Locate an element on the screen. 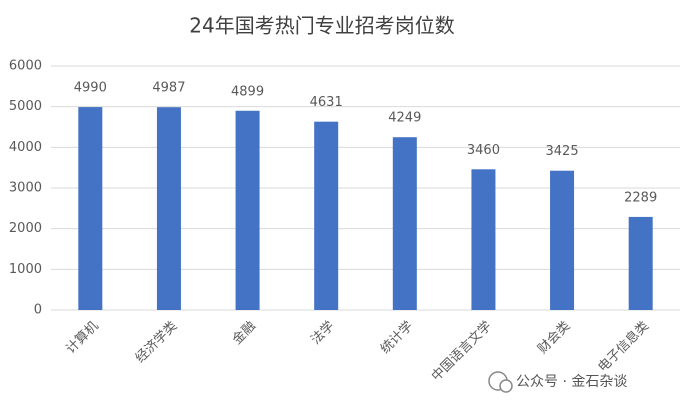  watermark: 公众号 · 金石杂谈 is located at coordinates (557, 382).